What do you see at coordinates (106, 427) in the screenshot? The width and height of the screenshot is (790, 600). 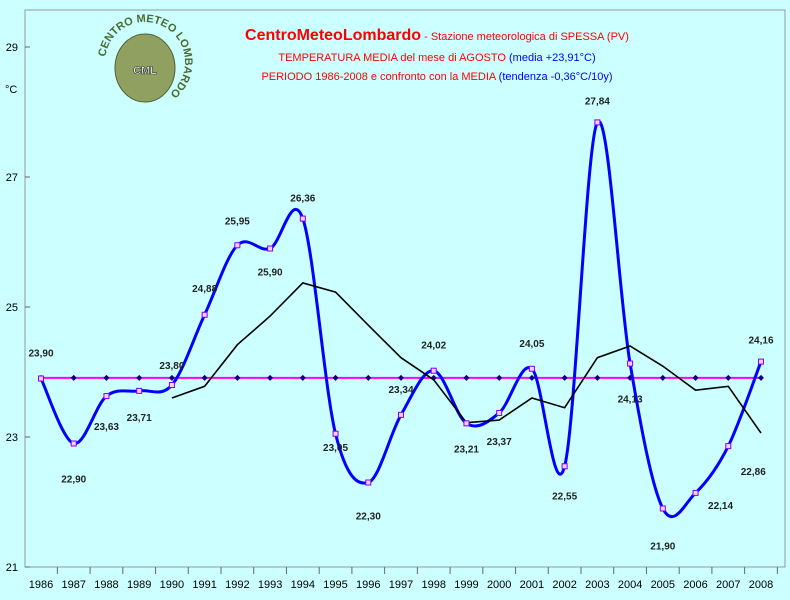 I see `data-label: 23,63` at bounding box center [106, 427].